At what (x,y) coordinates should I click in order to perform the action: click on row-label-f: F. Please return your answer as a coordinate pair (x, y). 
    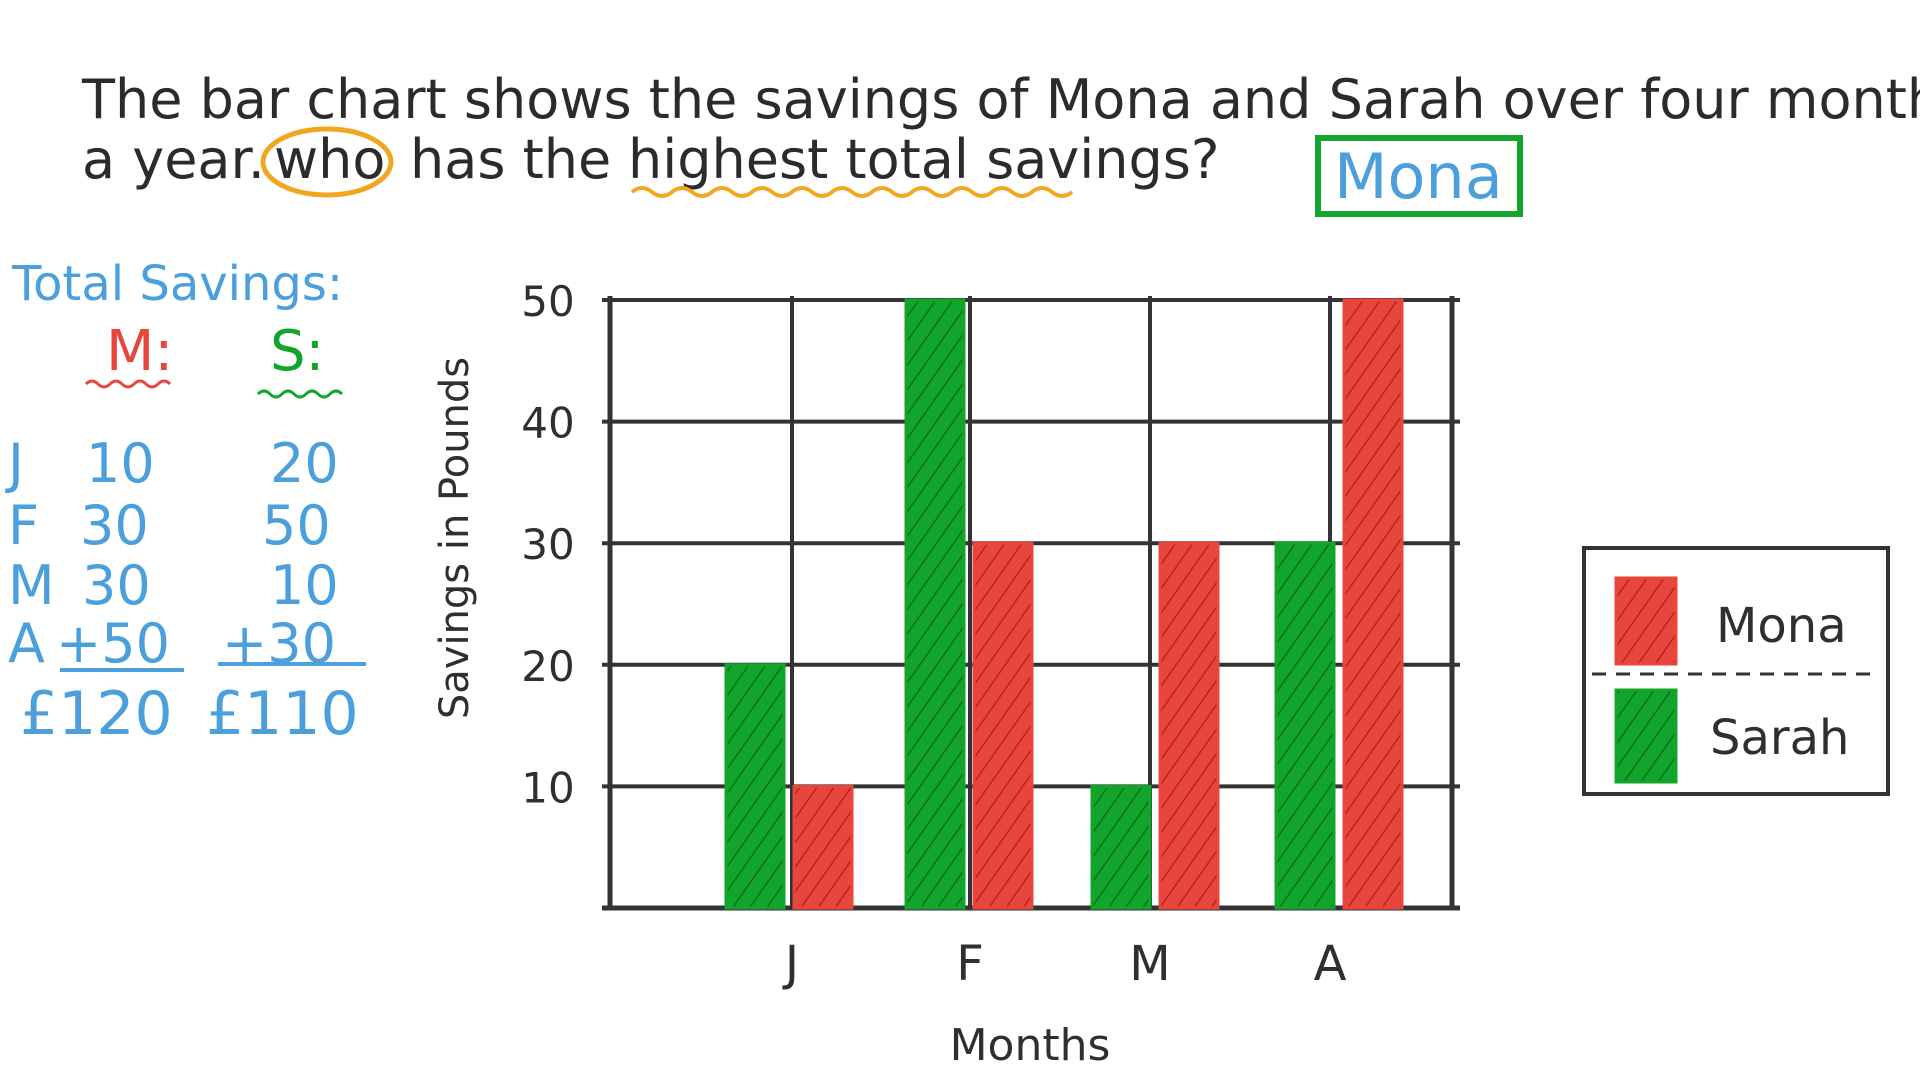
    Looking at the image, I should click on (23, 525).